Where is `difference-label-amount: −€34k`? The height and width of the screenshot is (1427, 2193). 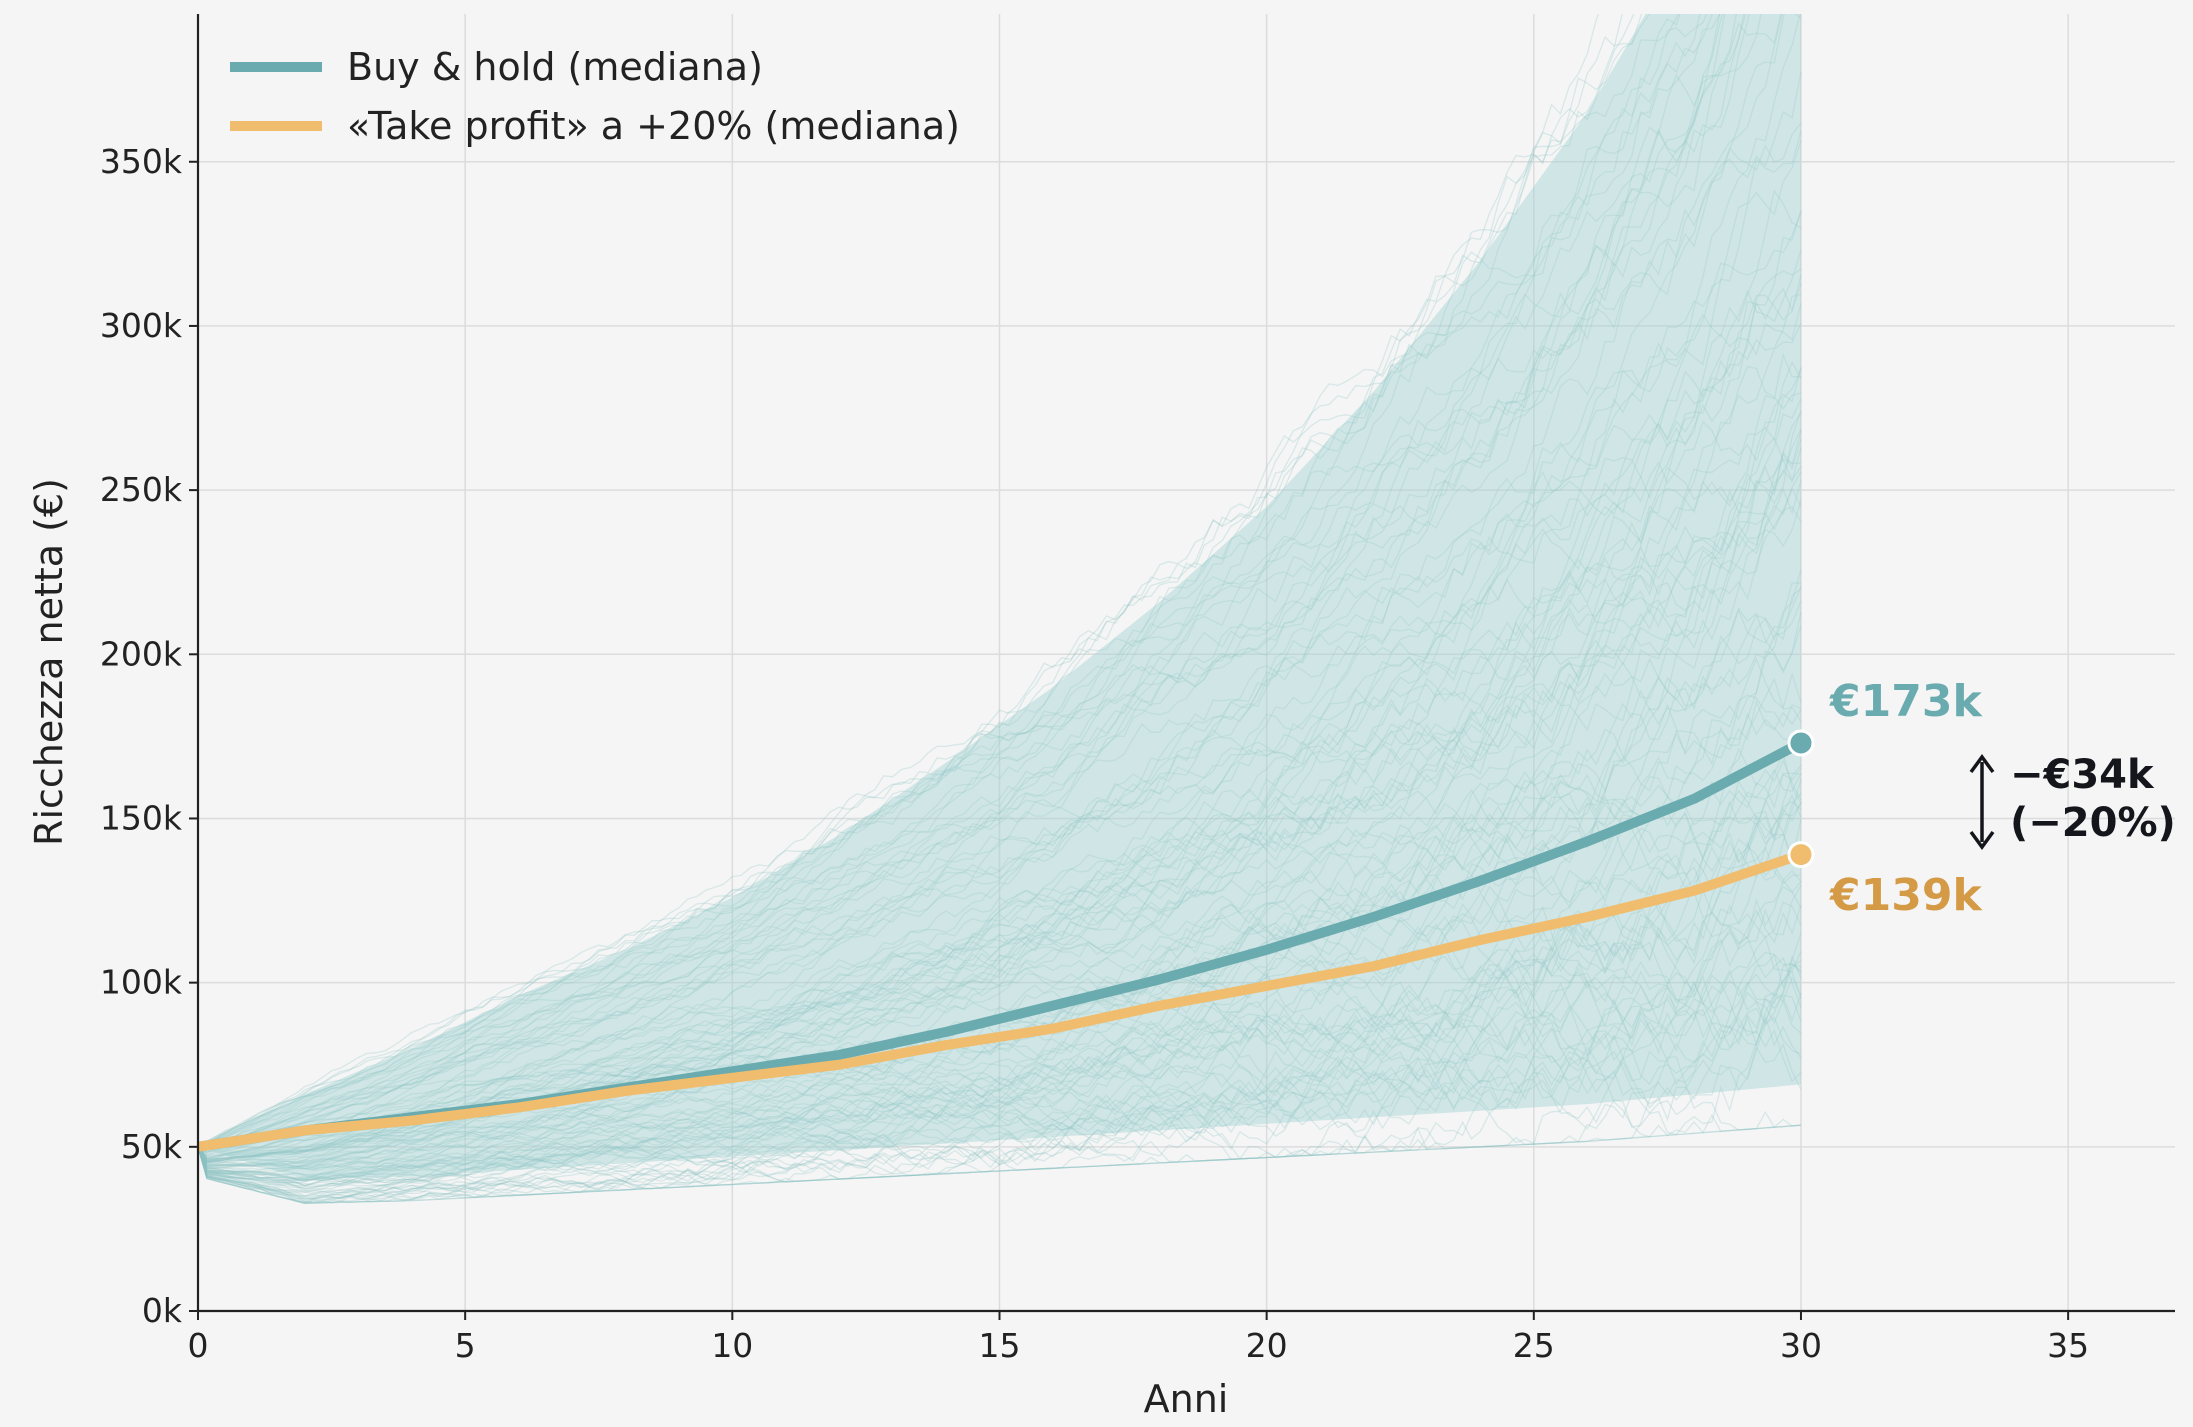 difference-label-amount: −€34k is located at coordinates (2082, 775).